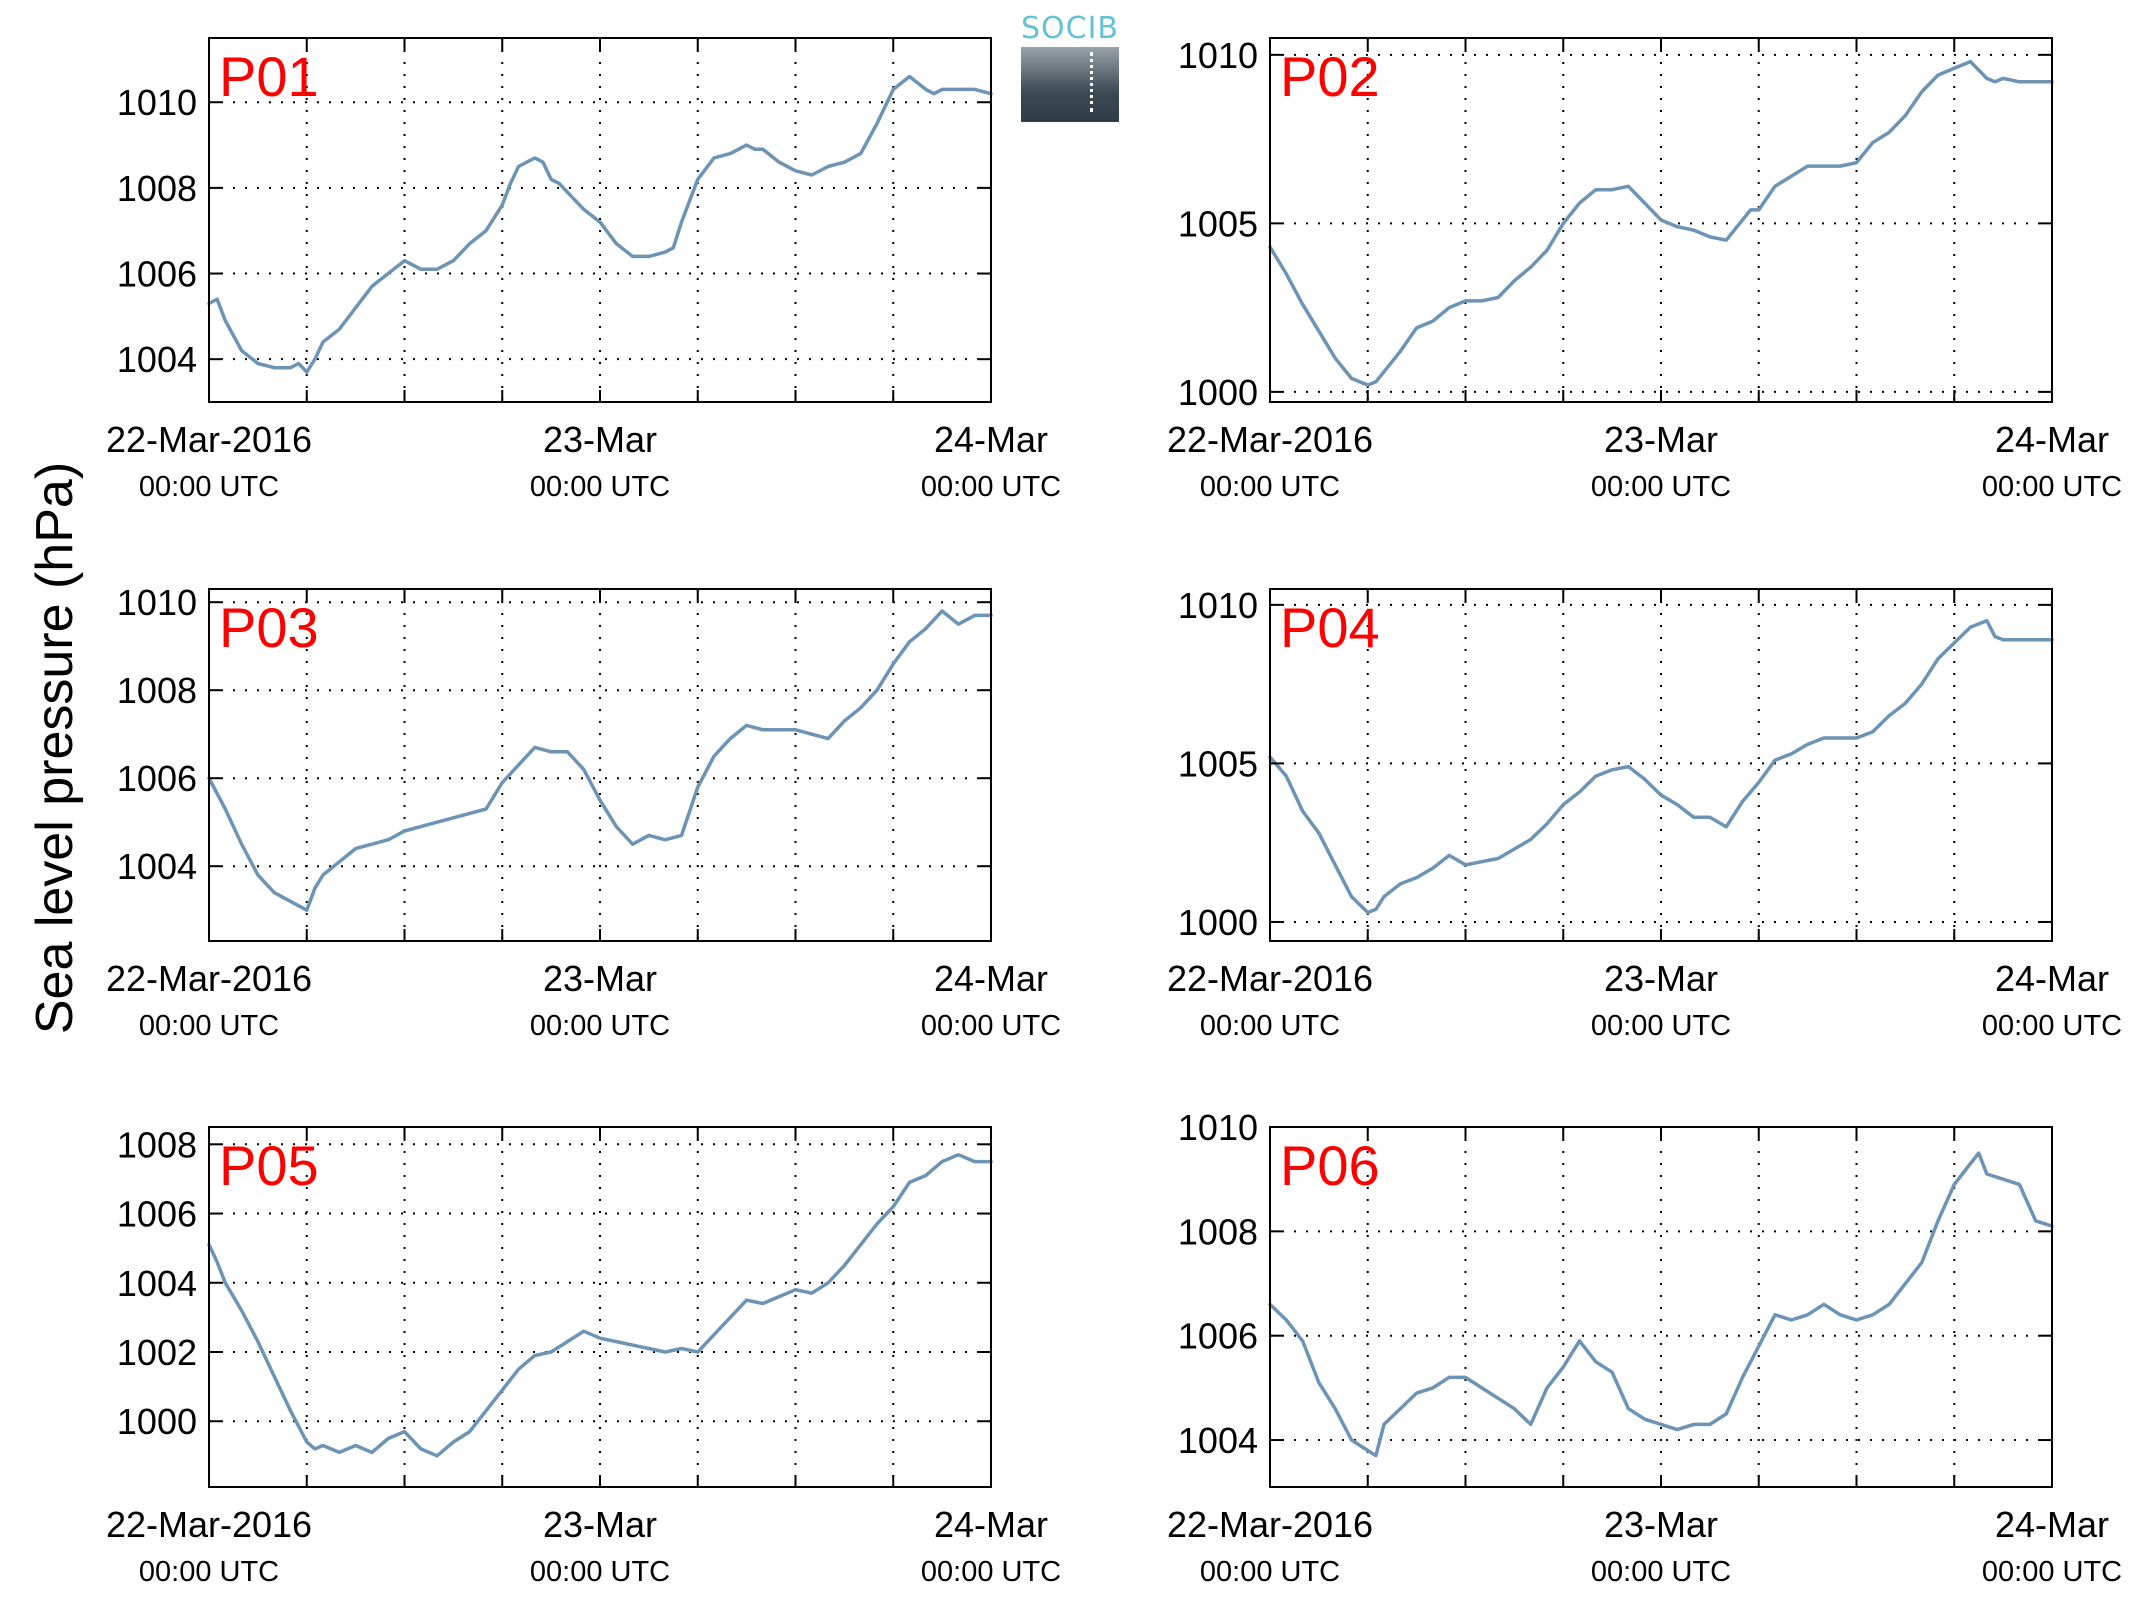 The width and height of the screenshot is (2133, 1608). What do you see at coordinates (269, 1165) in the screenshot?
I see `panel-label: P05` at bounding box center [269, 1165].